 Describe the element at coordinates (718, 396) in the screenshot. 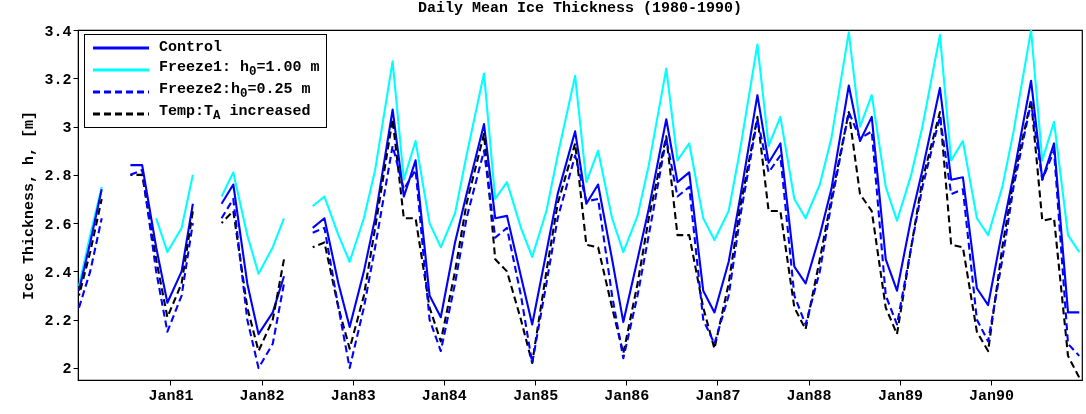

I see `x-tick-label: Jan87` at that location.